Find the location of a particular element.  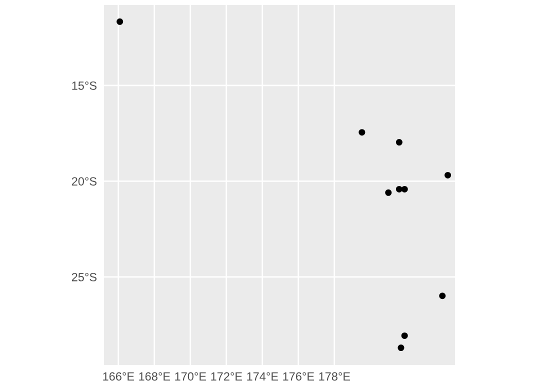

x-tick-label: 166°E is located at coordinates (118, 376).